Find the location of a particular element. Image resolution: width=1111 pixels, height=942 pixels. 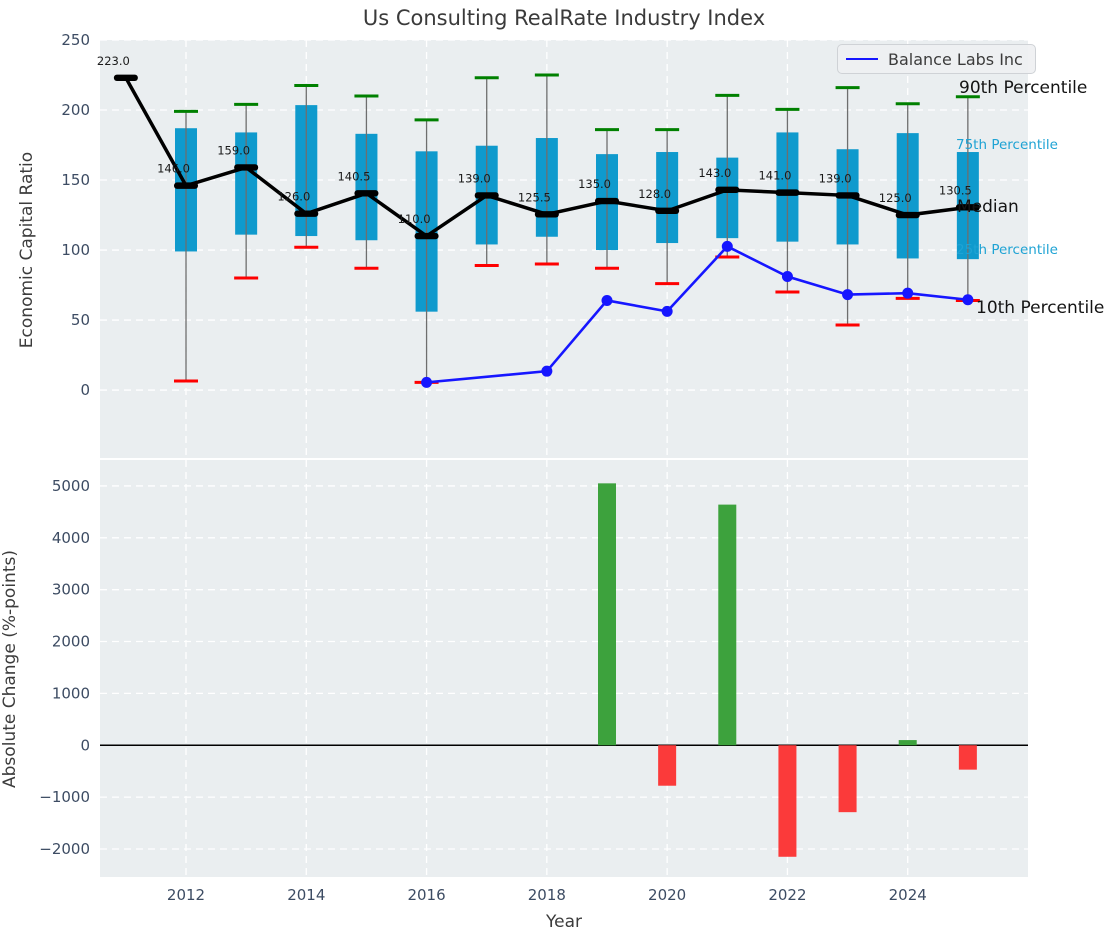

median-marker-2011 is located at coordinates (125, 78).